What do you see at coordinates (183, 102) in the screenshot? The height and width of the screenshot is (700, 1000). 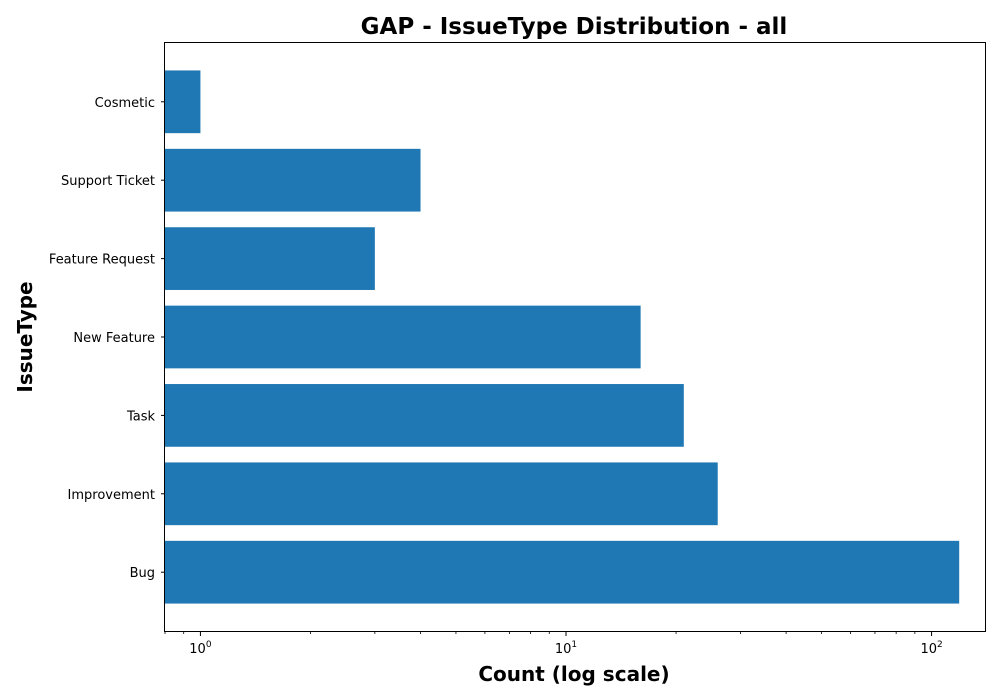 I see `bar-cosmetic` at bounding box center [183, 102].